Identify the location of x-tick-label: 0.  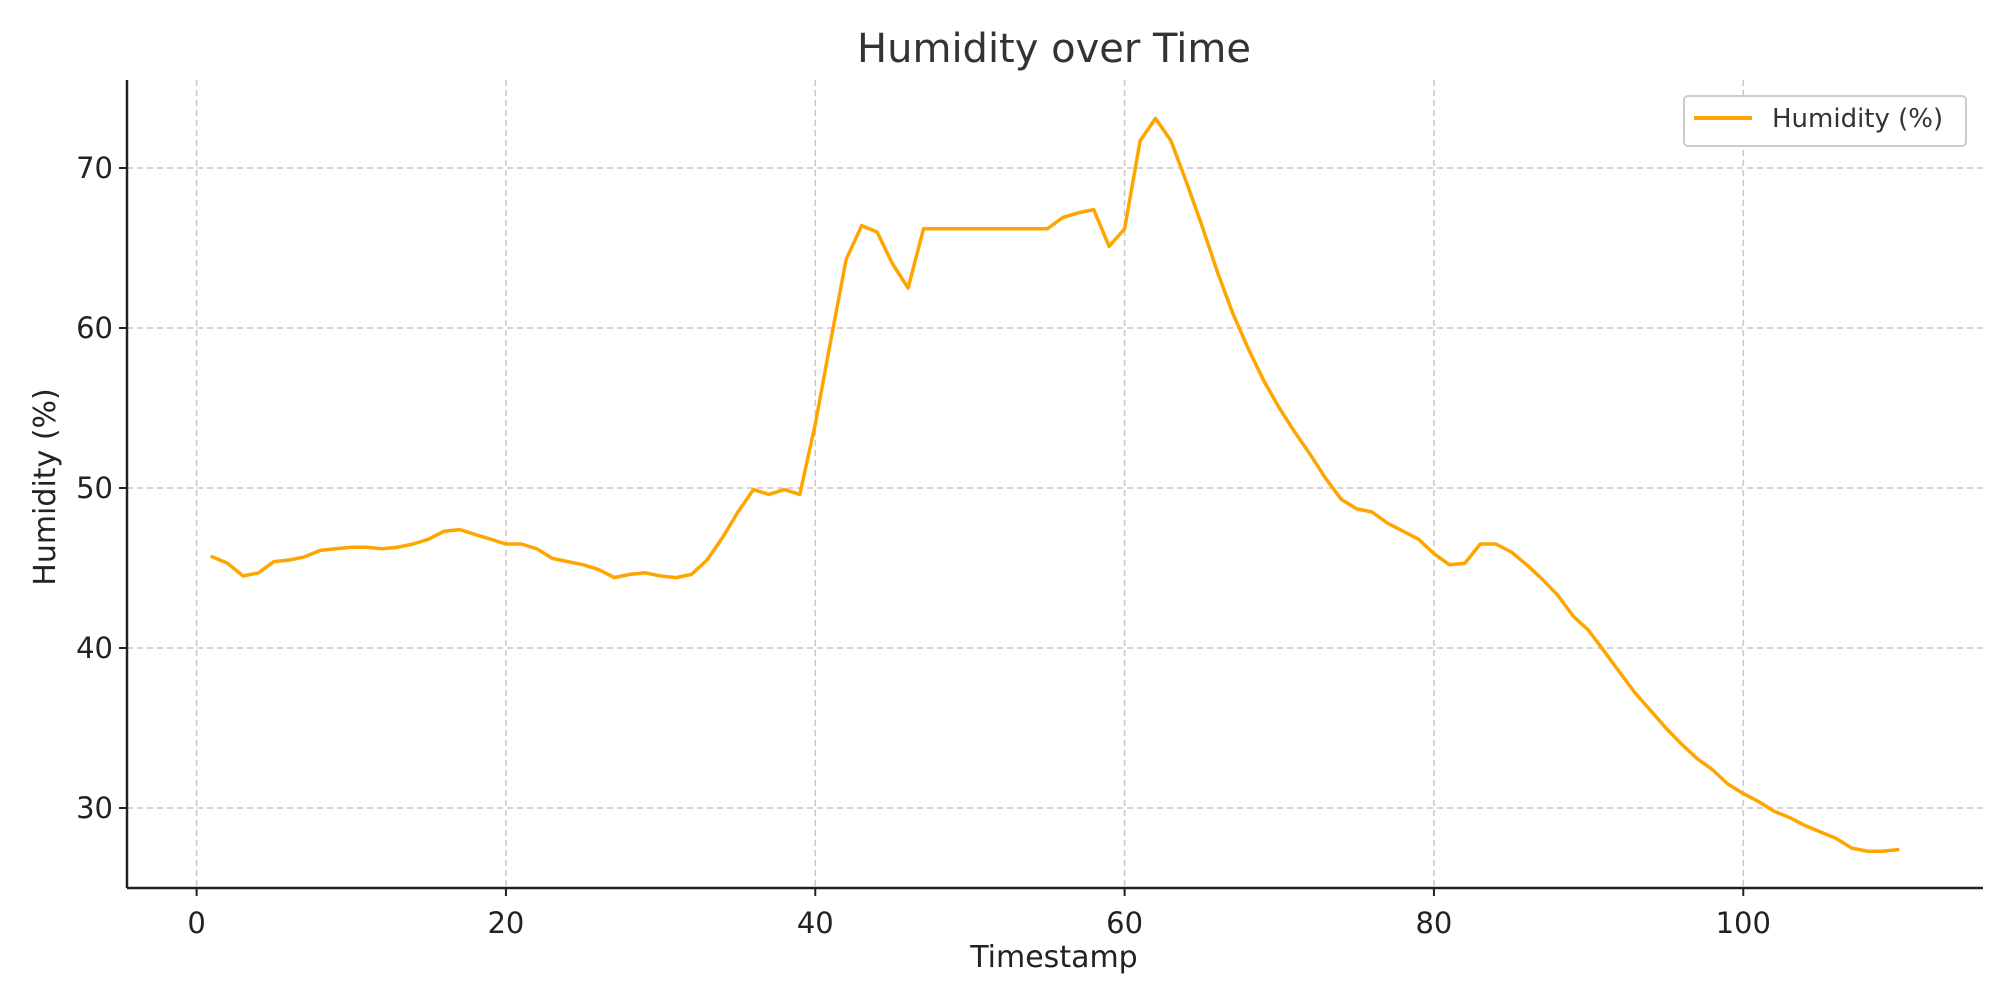
(196, 923).